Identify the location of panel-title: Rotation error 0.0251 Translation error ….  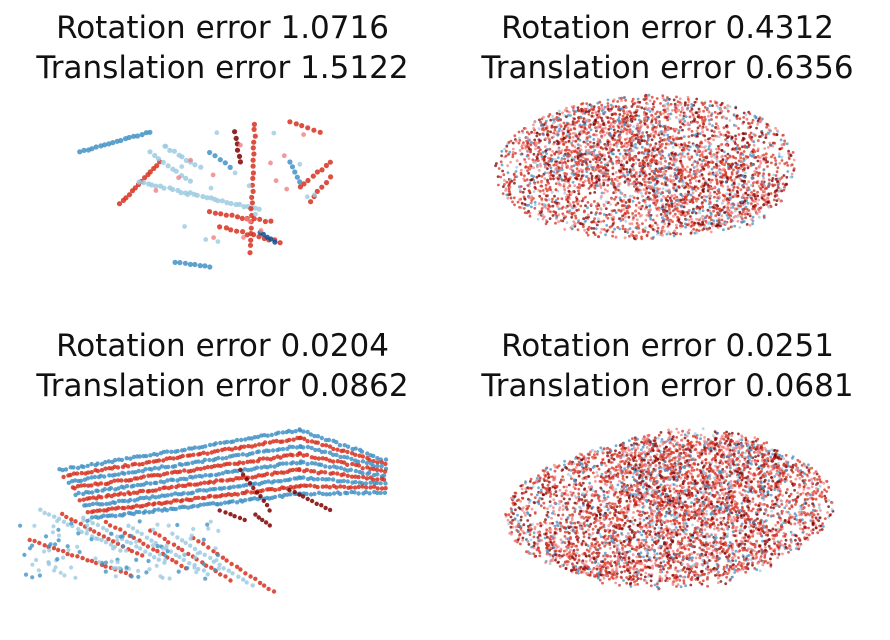
(667, 366).